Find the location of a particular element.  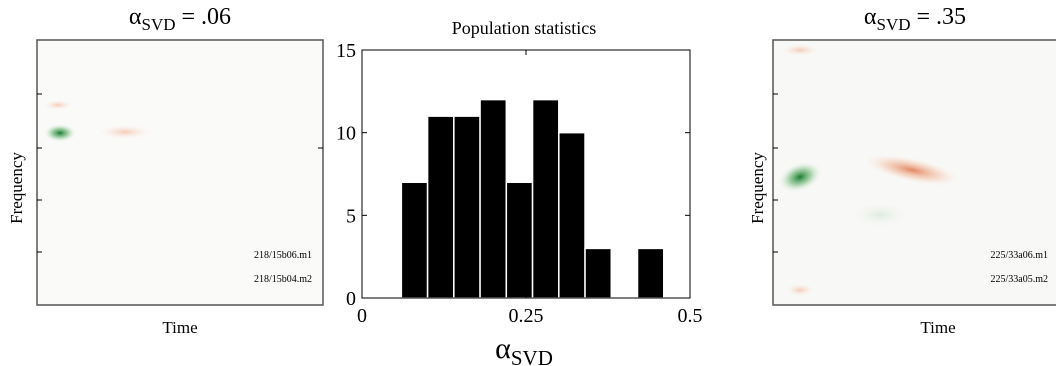

y-tick-label: 5 is located at coordinates (351, 216).